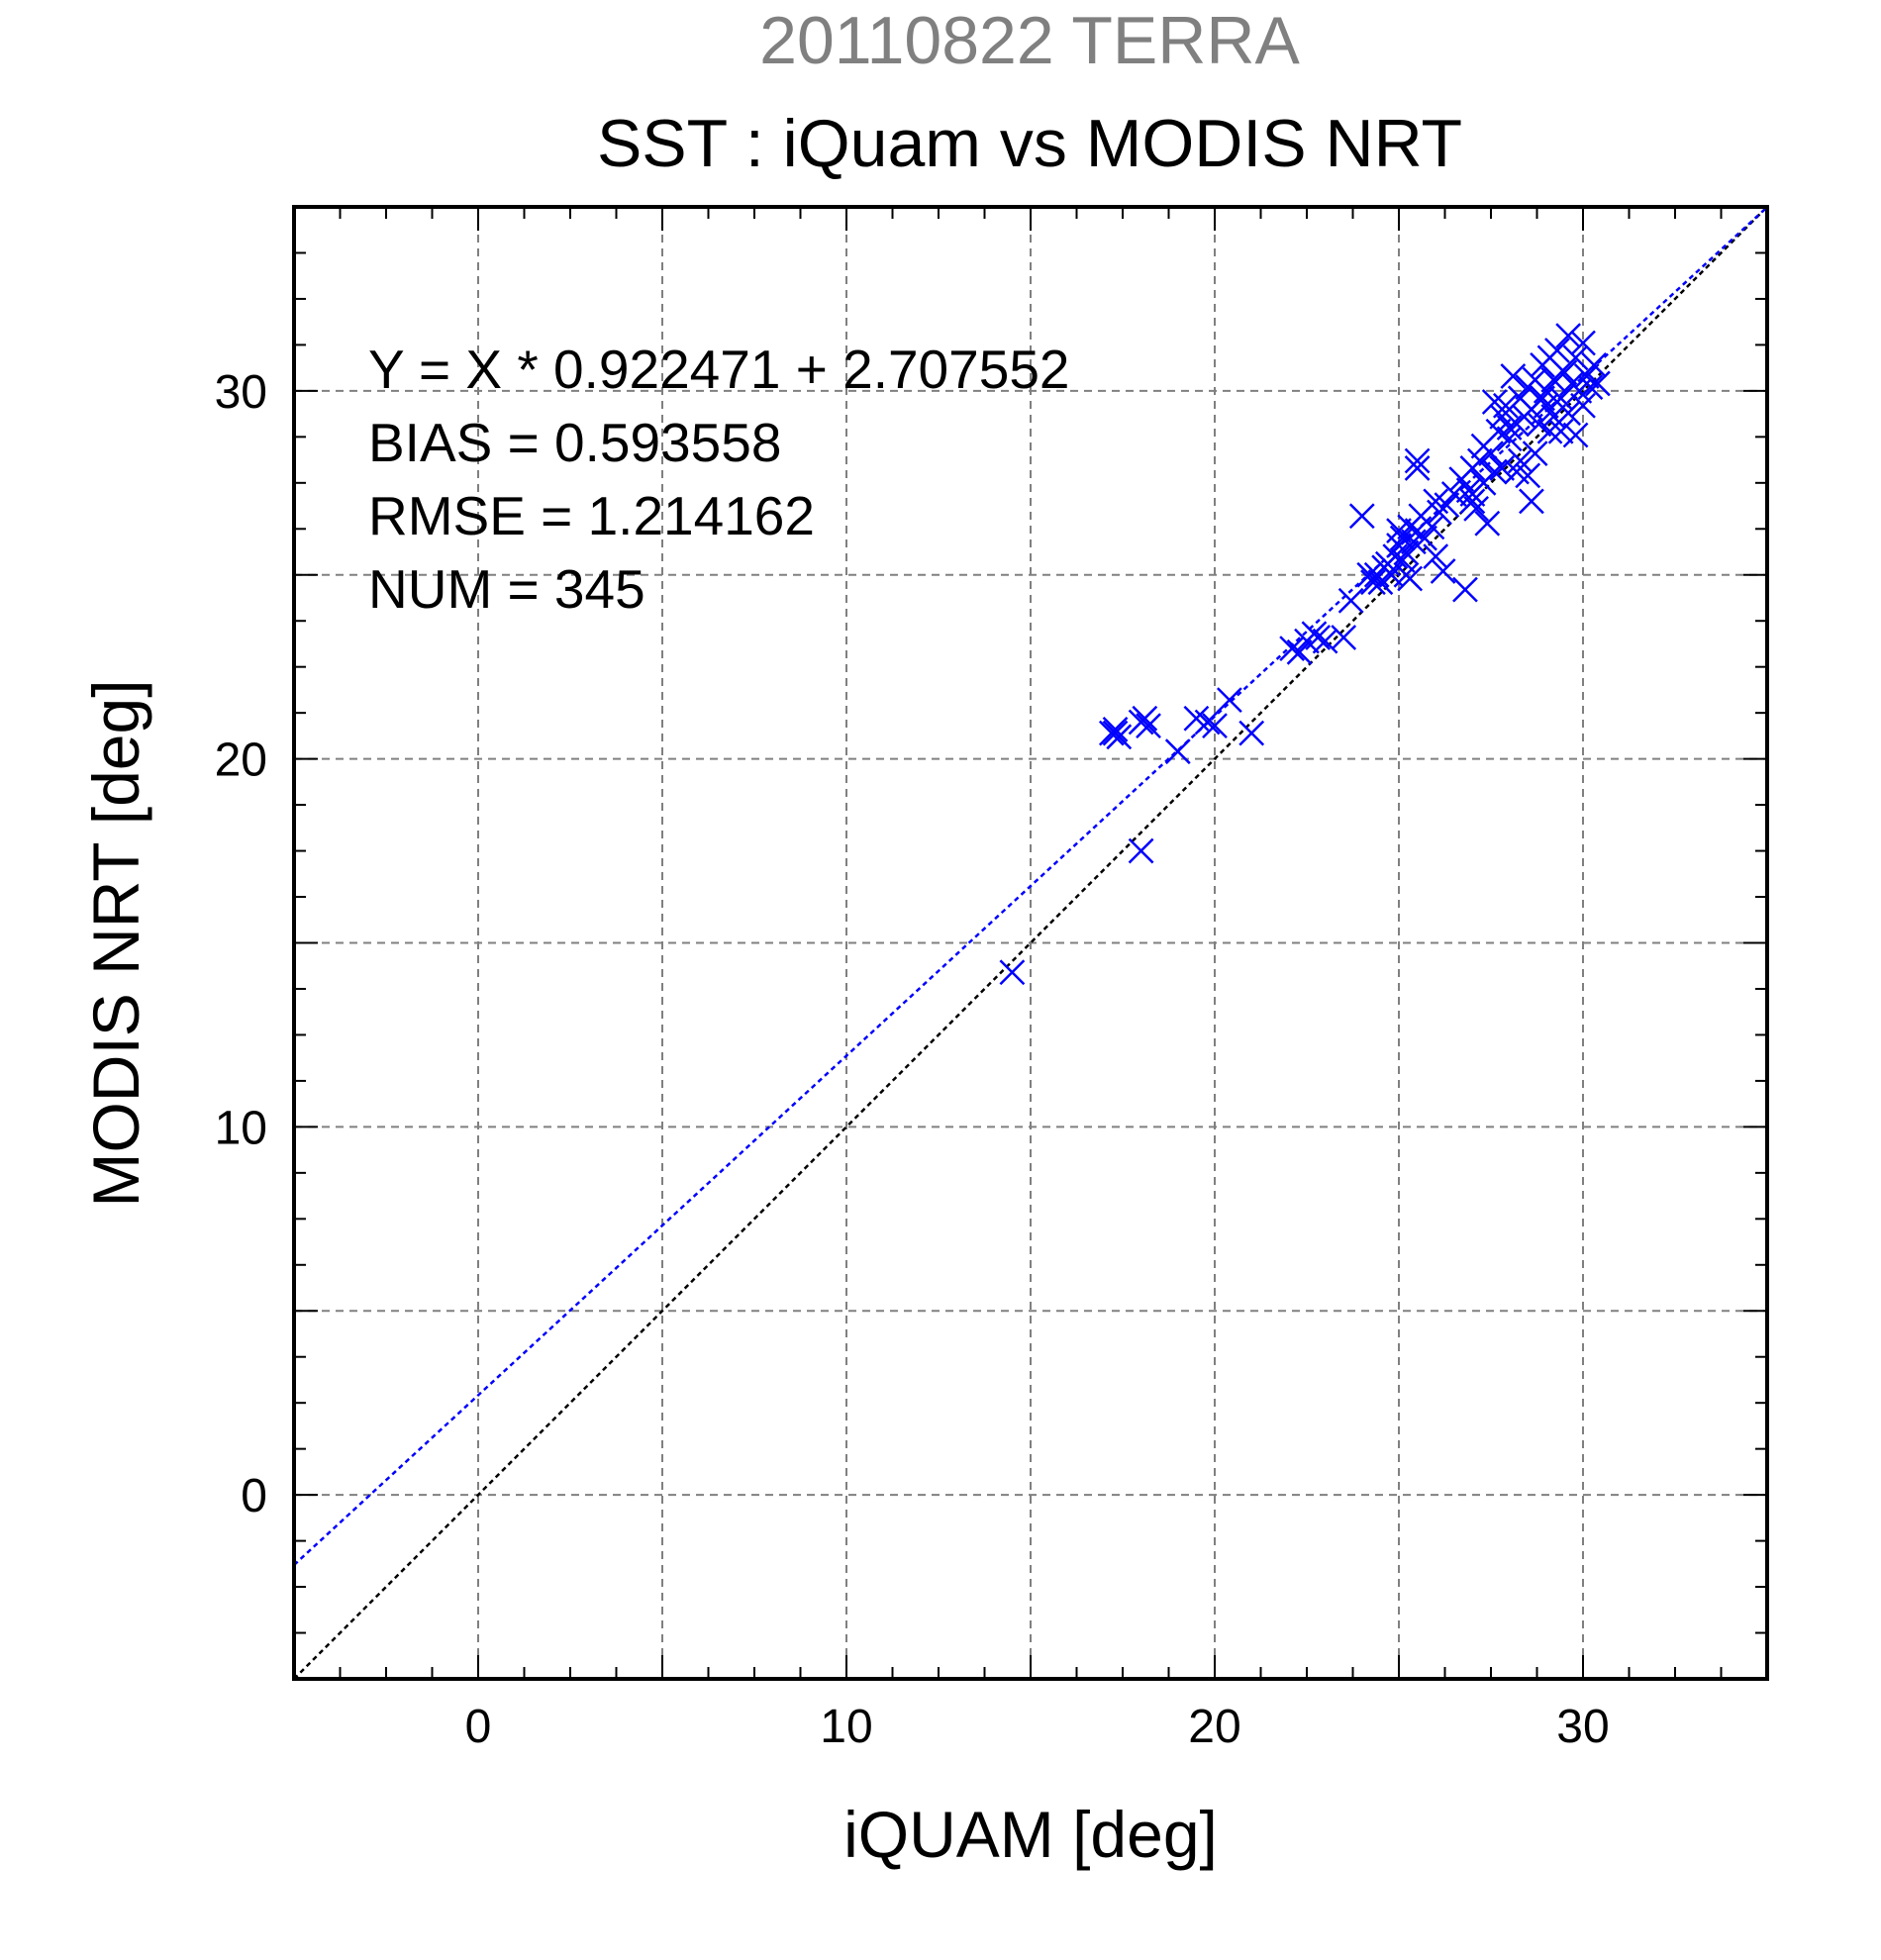 Image resolution: width=1881 pixels, height=1960 pixels. Describe the element at coordinates (241, 392) in the screenshot. I see `y-tick-label: 30` at that location.